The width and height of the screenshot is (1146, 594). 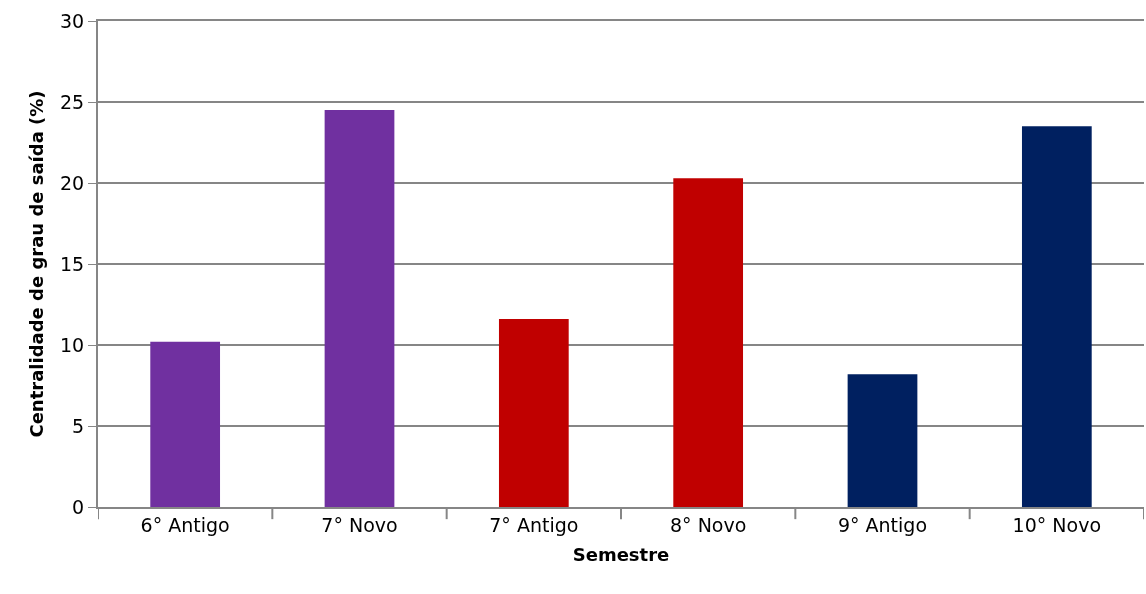 I want to click on x-tick-label: 9° Antigo, so click(x=882, y=524).